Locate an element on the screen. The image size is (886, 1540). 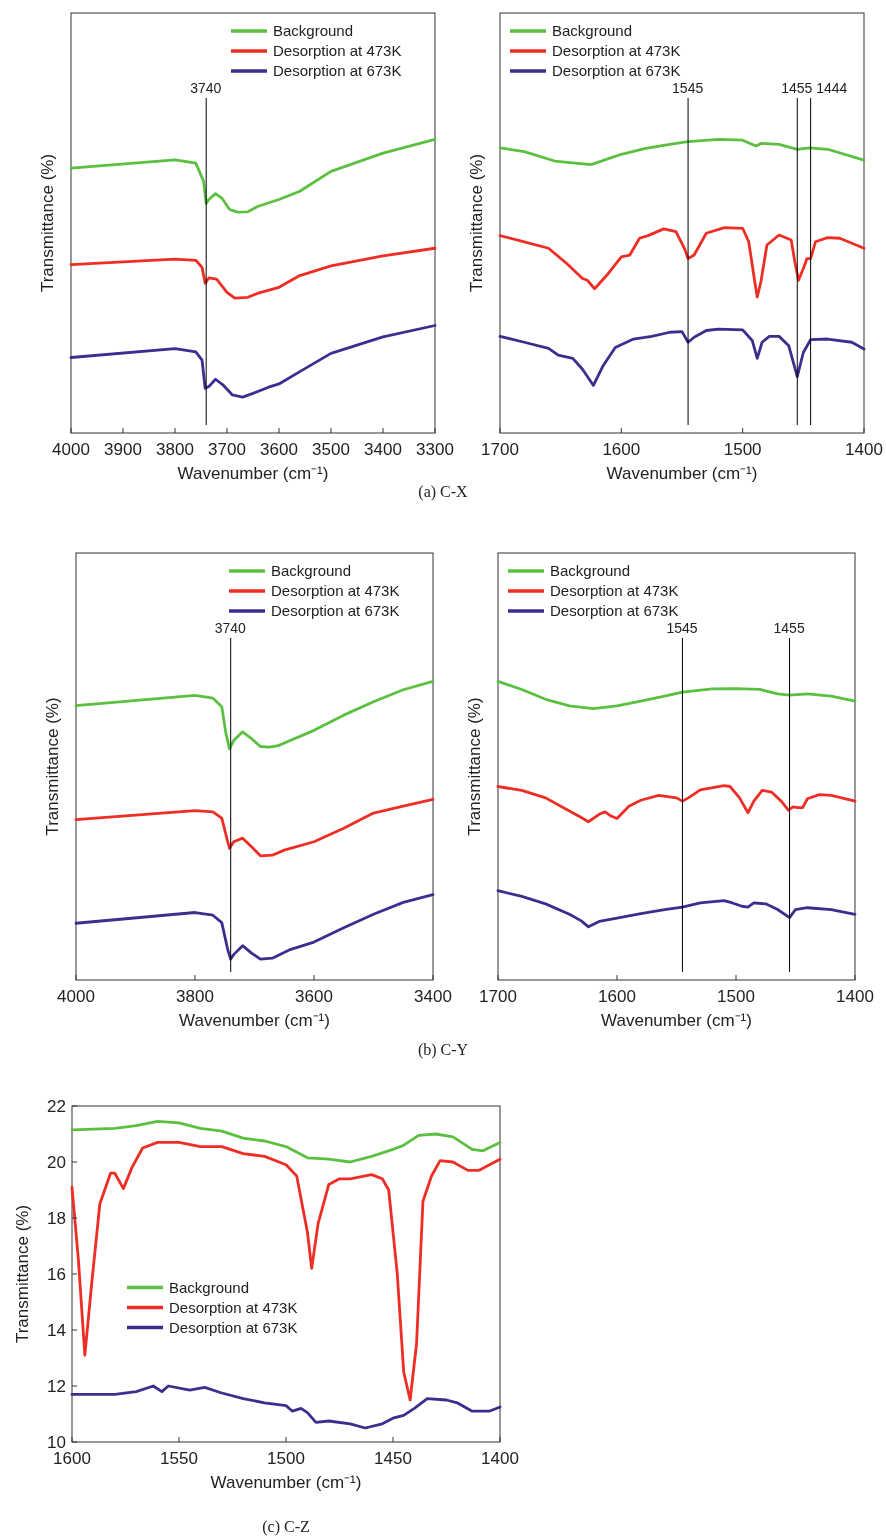
ref-line-label: 1444 is located at coordinates (832, 88).